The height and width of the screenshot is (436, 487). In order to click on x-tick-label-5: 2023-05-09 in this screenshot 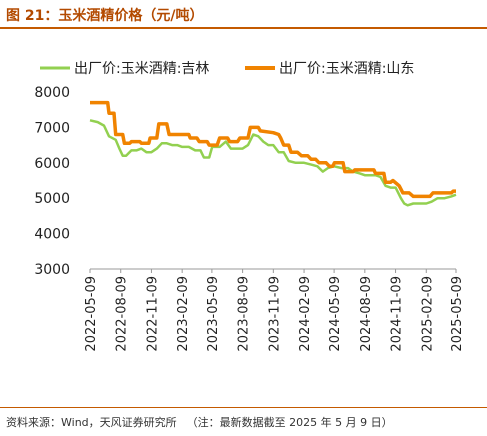, I will do `click(213, 314)`.